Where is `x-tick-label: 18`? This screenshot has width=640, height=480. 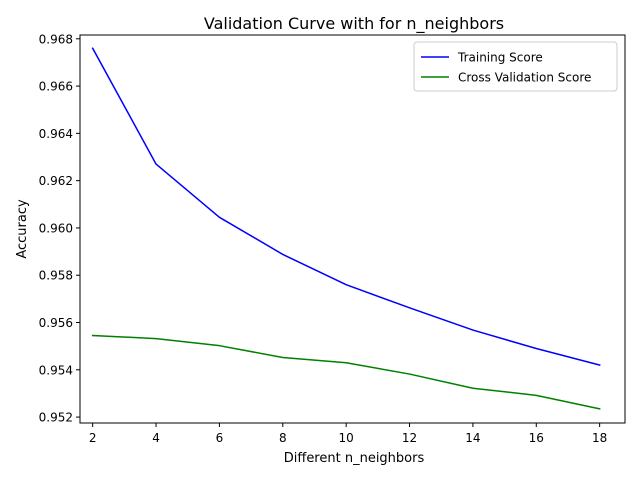 x-tick-label: 18 is located at coordinates (599, 438).